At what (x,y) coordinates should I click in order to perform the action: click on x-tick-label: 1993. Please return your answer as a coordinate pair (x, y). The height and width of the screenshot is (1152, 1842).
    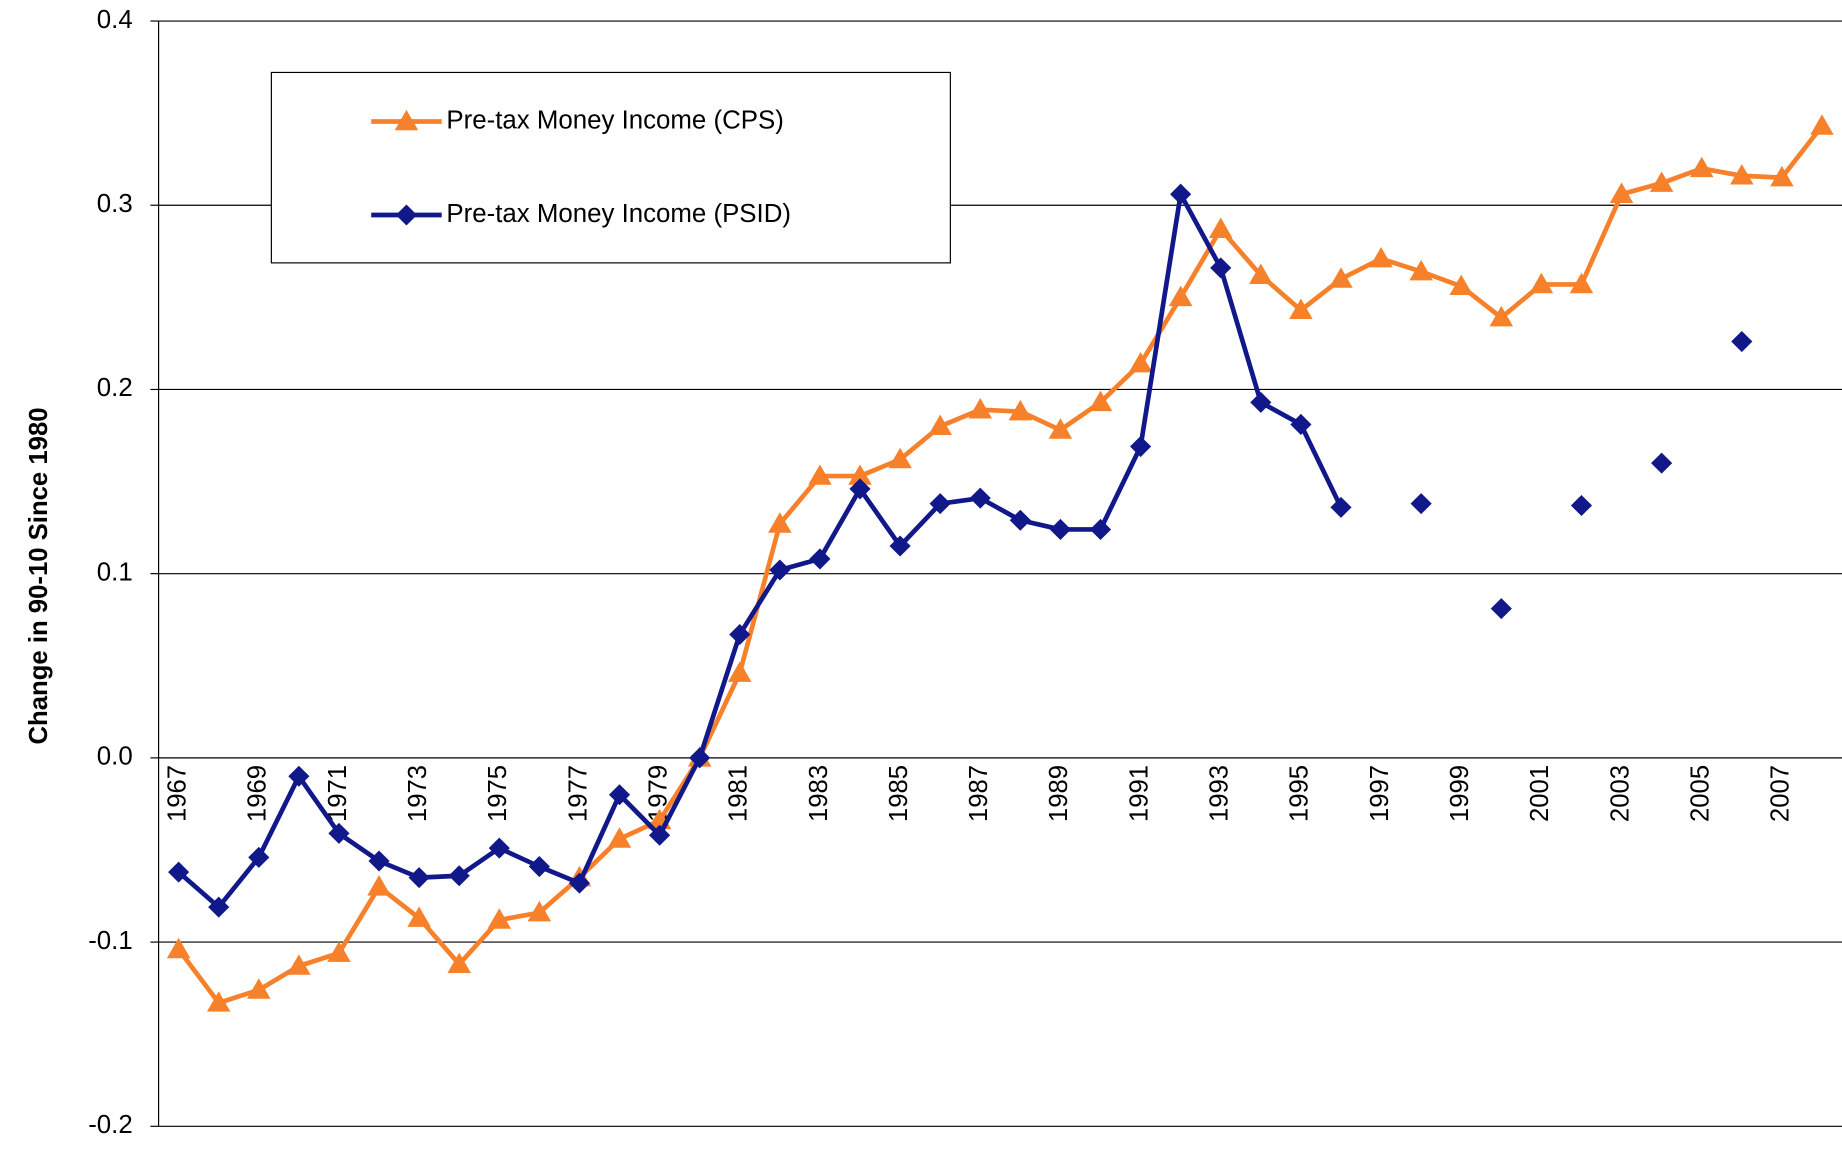
    Looking at the image, I should click on (1220, 793).